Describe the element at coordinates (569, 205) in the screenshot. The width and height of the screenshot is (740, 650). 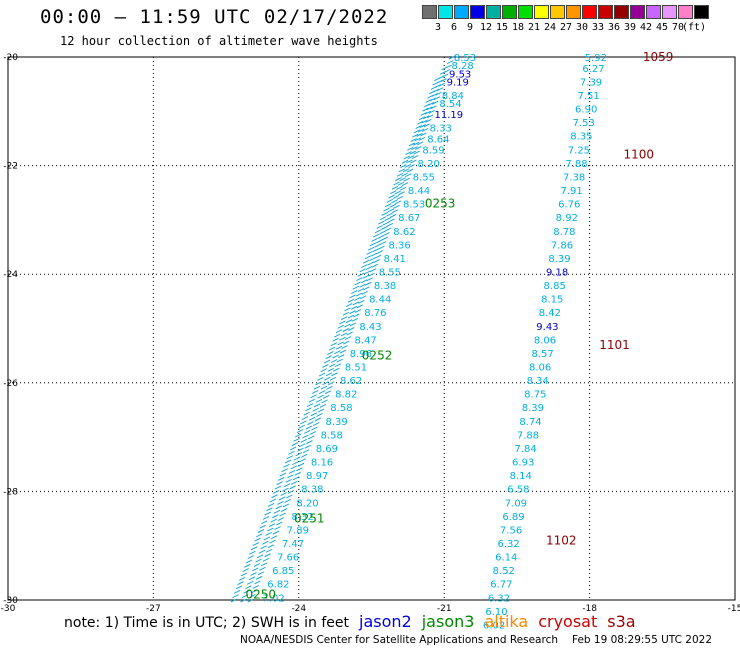
I see `swh-label: 6.76` at that location.